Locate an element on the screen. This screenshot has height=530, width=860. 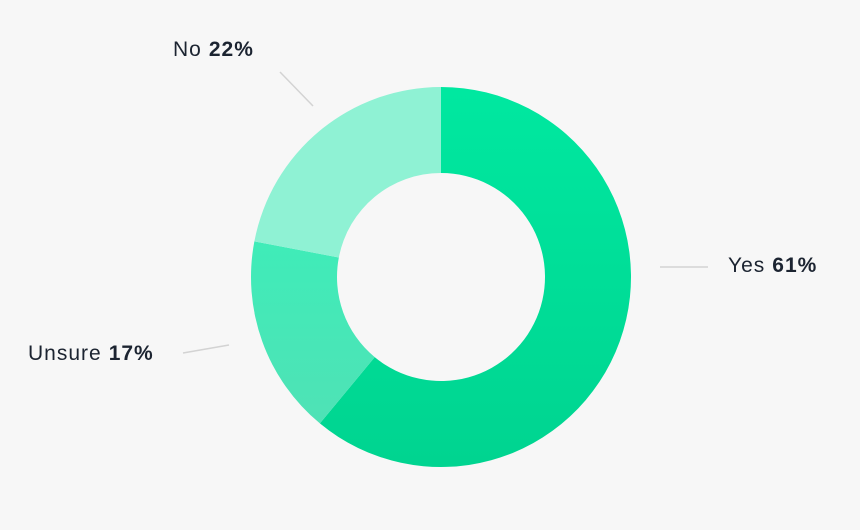
slice-label-no-name: No is located at coordinates (187, 49).